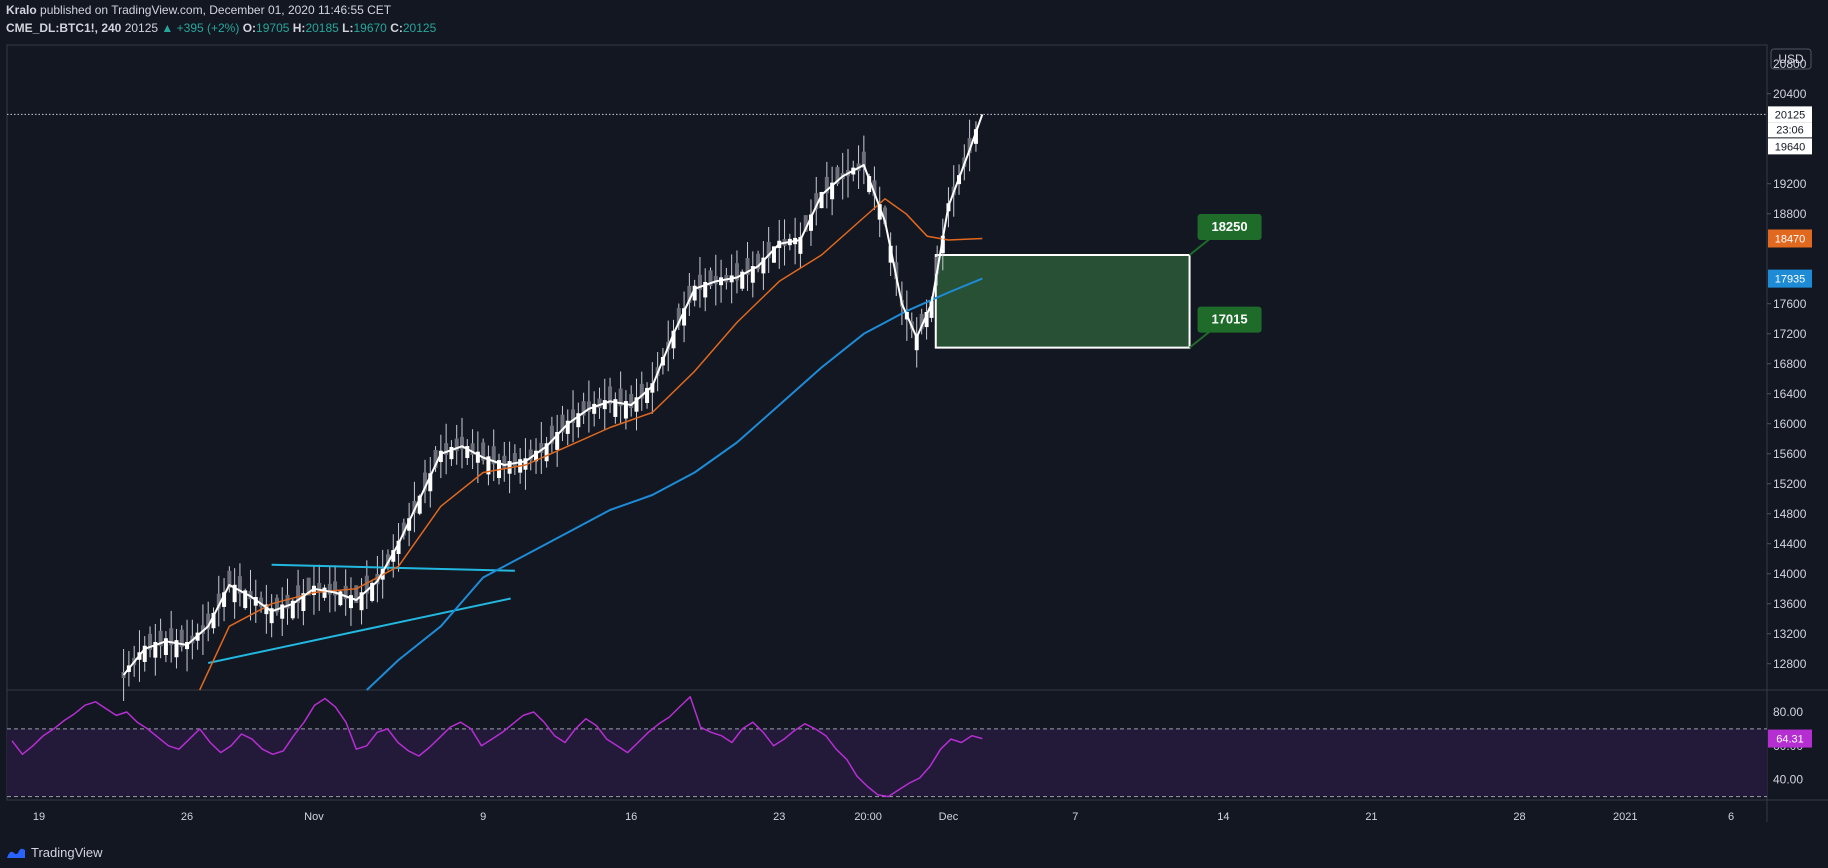  I want to click on symbol-label: CME_DL:BTC1!, 240, so click(64, 28).